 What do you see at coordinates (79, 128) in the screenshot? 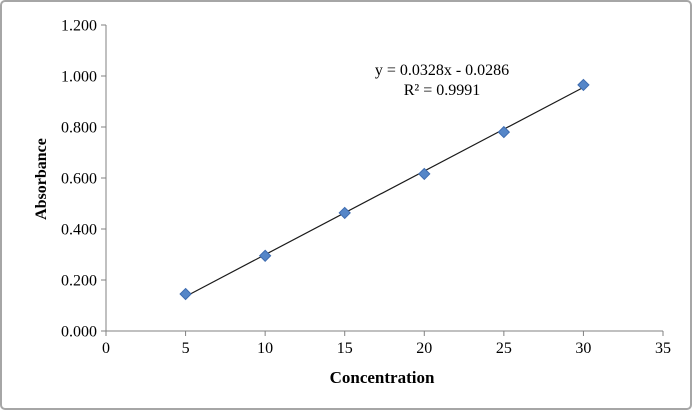
I see `y-tick-label: 0.800` at bounding box center [79, 128].